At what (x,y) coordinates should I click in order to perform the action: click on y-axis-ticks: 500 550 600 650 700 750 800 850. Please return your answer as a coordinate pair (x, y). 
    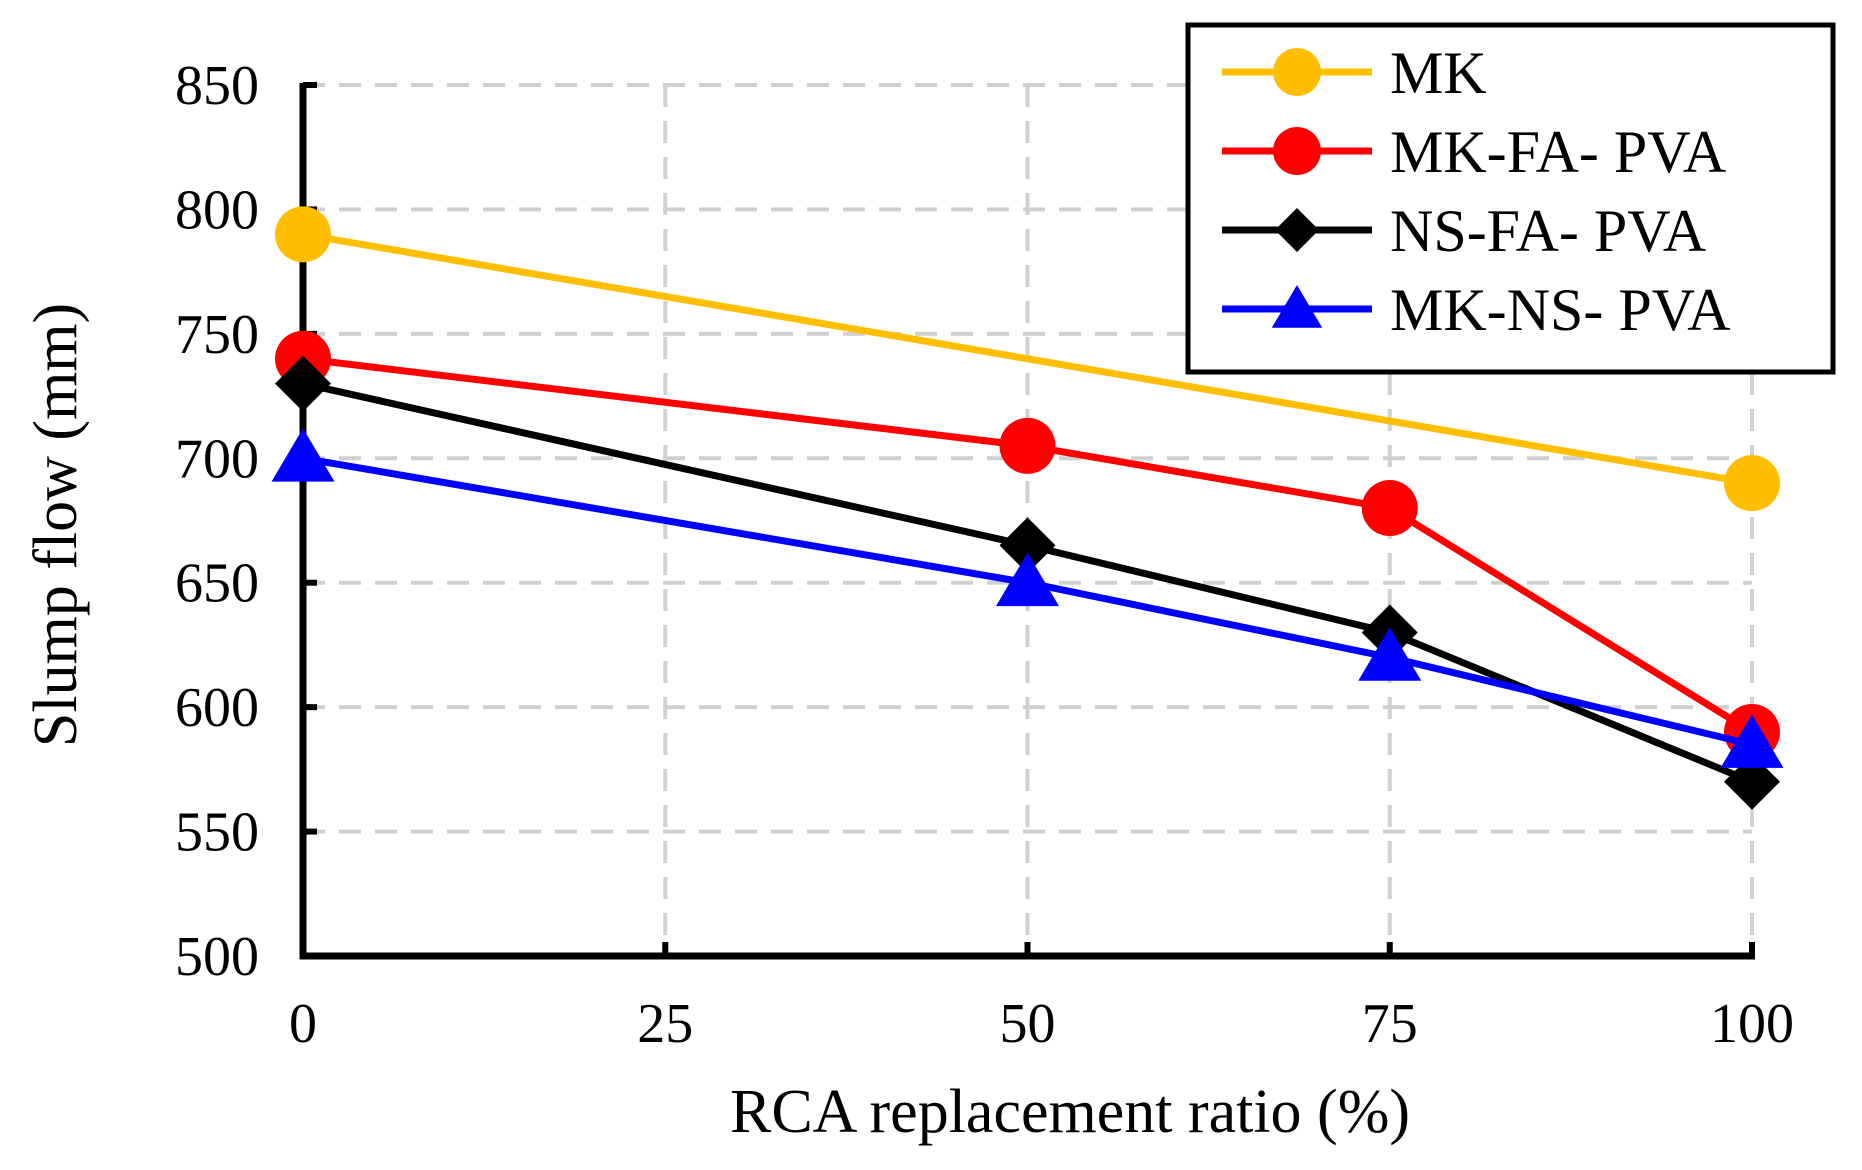
    Looking at the image, I should click on (246, 521).